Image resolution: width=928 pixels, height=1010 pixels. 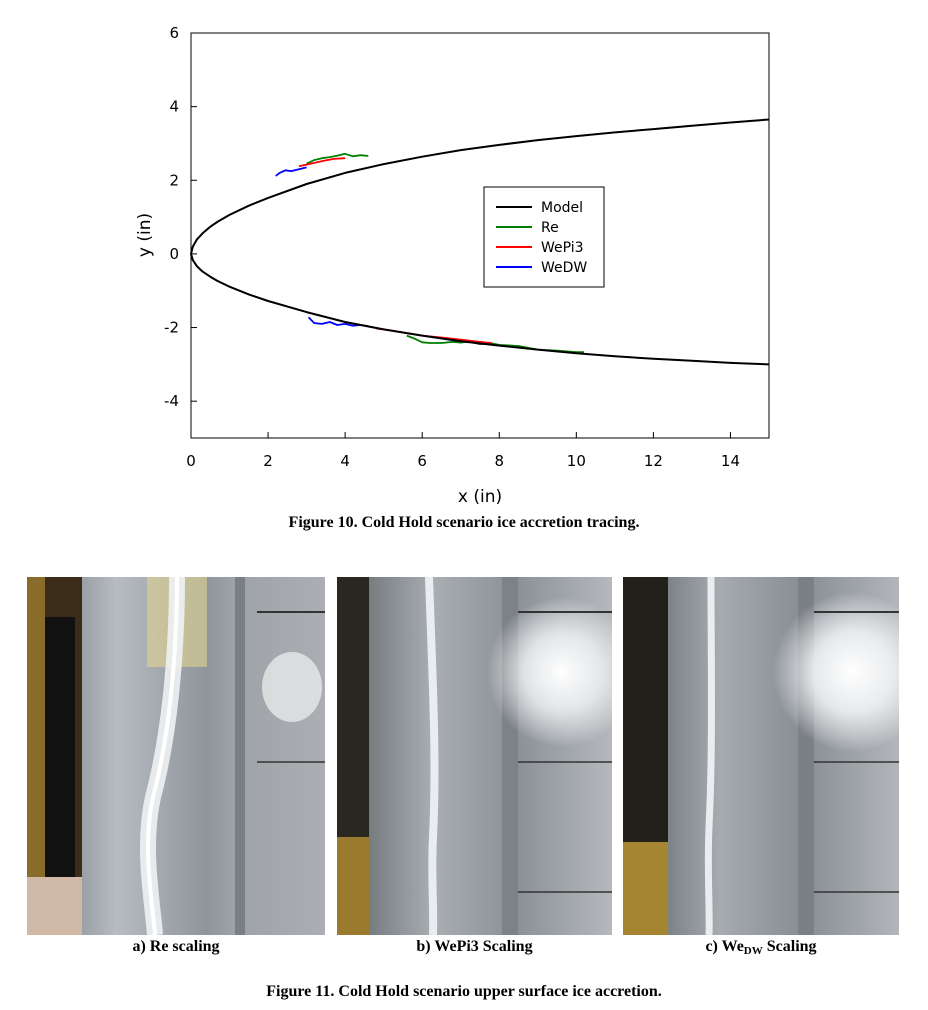 What do you see at coordinates (562, 248) in the screenshot?
I see `legend-label-wepi3: WePi3` at bounding box center [562, 248].